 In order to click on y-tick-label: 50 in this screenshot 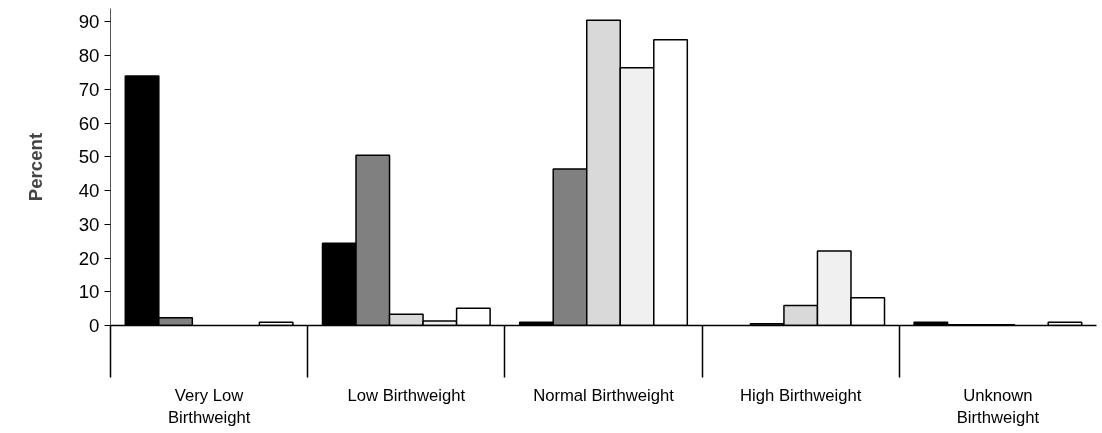, I will do `click(89, 157)`.